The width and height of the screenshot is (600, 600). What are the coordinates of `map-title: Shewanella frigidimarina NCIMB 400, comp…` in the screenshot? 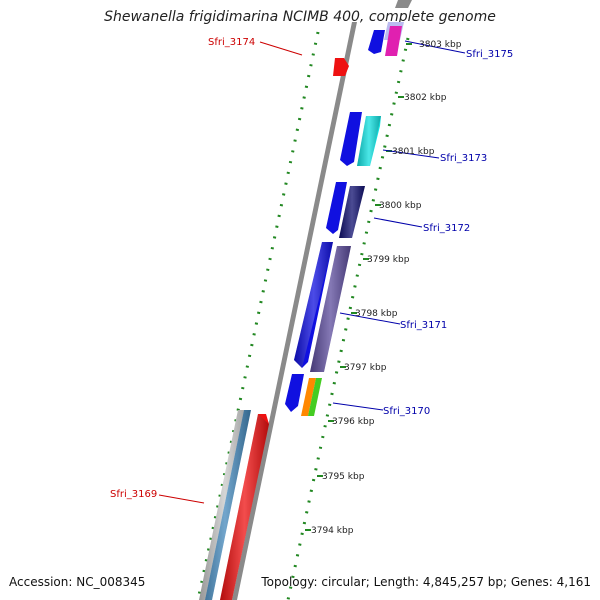 It's located at (300, 17).